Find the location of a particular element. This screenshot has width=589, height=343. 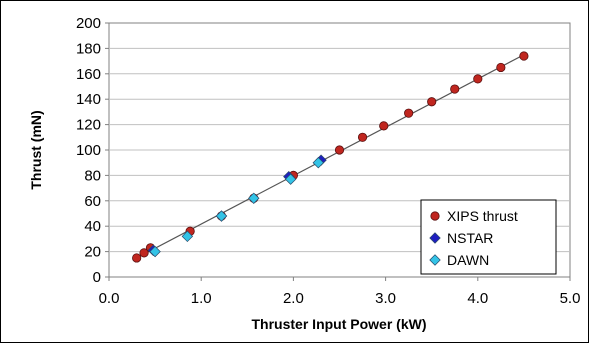

x-tick-label: 2.0 is located at coordinates (293, 298).